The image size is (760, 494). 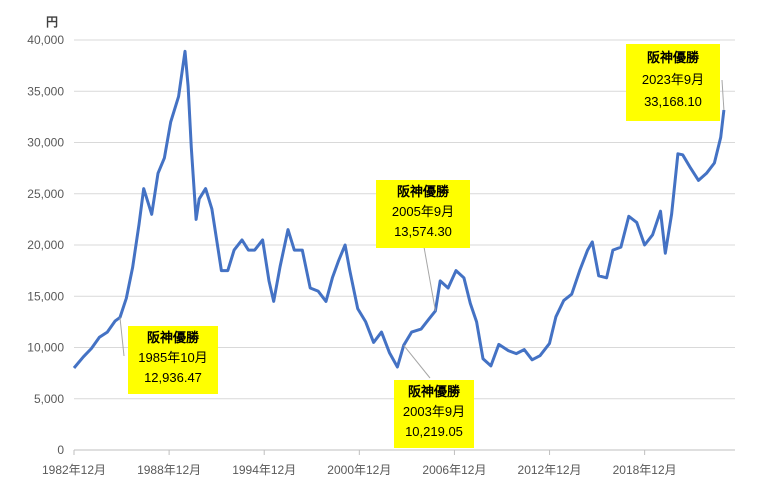 I want to click on callout-2005: 阪神優勝 2005年9月 13,574.30, so click(x=423, y=214).